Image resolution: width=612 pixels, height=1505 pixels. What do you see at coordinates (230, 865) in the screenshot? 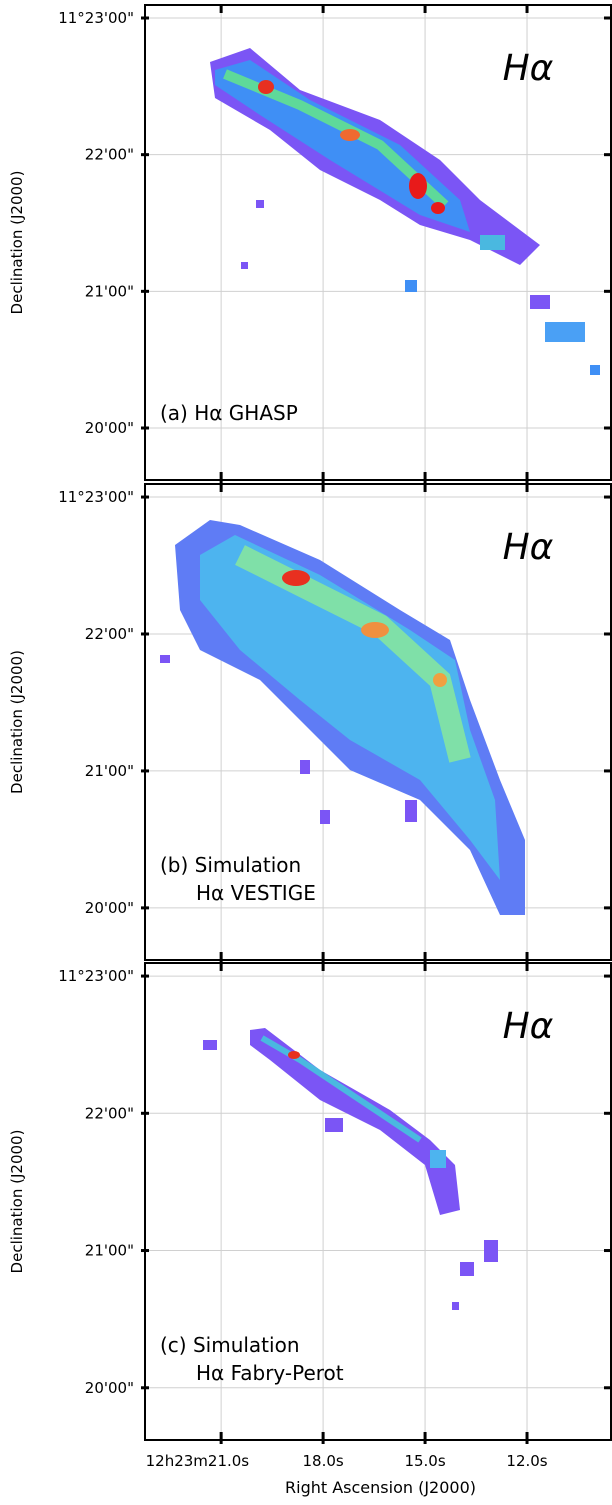
I see `panel-annotation: (b) Simulation` at bounding box center [230, 865].